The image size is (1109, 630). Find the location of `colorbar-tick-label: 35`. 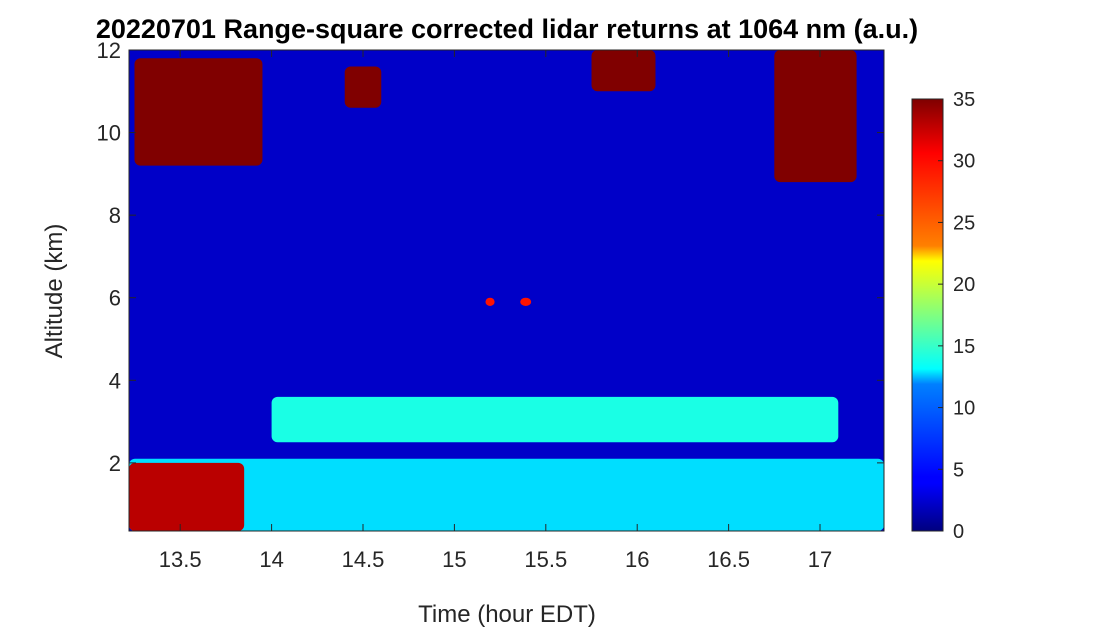

colorbar-tick-label: 35 is located at coordinates (964, 100).